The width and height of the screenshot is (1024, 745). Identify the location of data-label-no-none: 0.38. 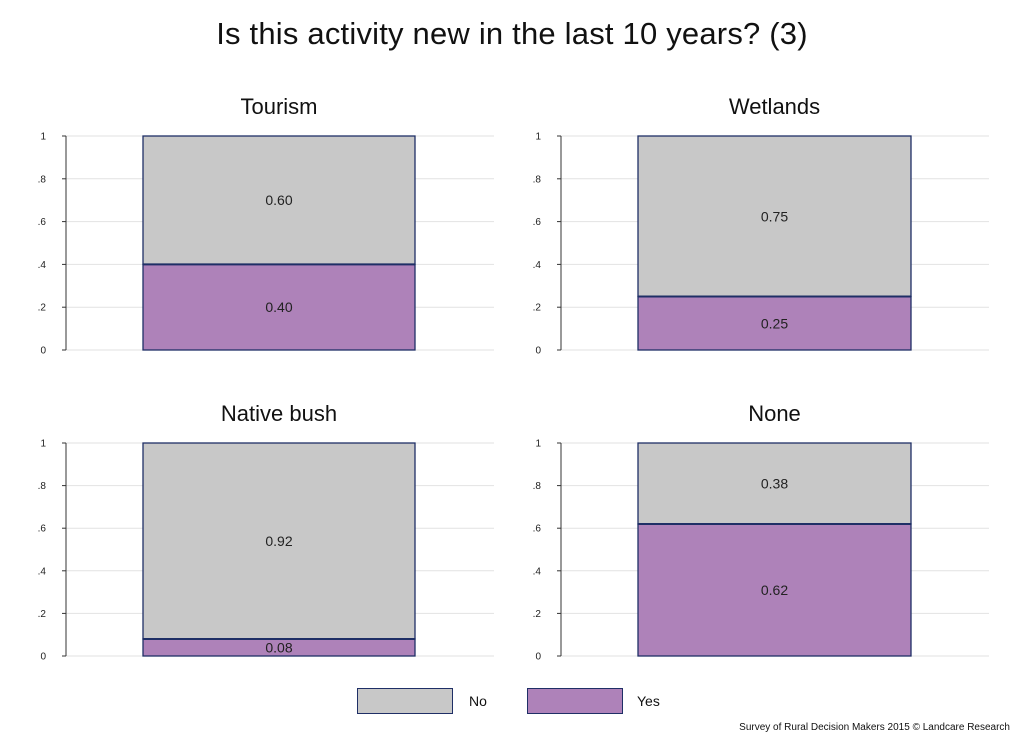
(774, 483).